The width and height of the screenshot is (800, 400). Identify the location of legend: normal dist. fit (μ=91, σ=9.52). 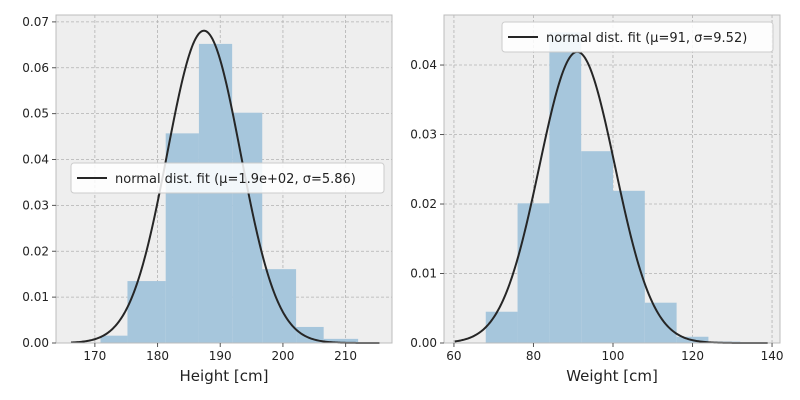
(637, 37).